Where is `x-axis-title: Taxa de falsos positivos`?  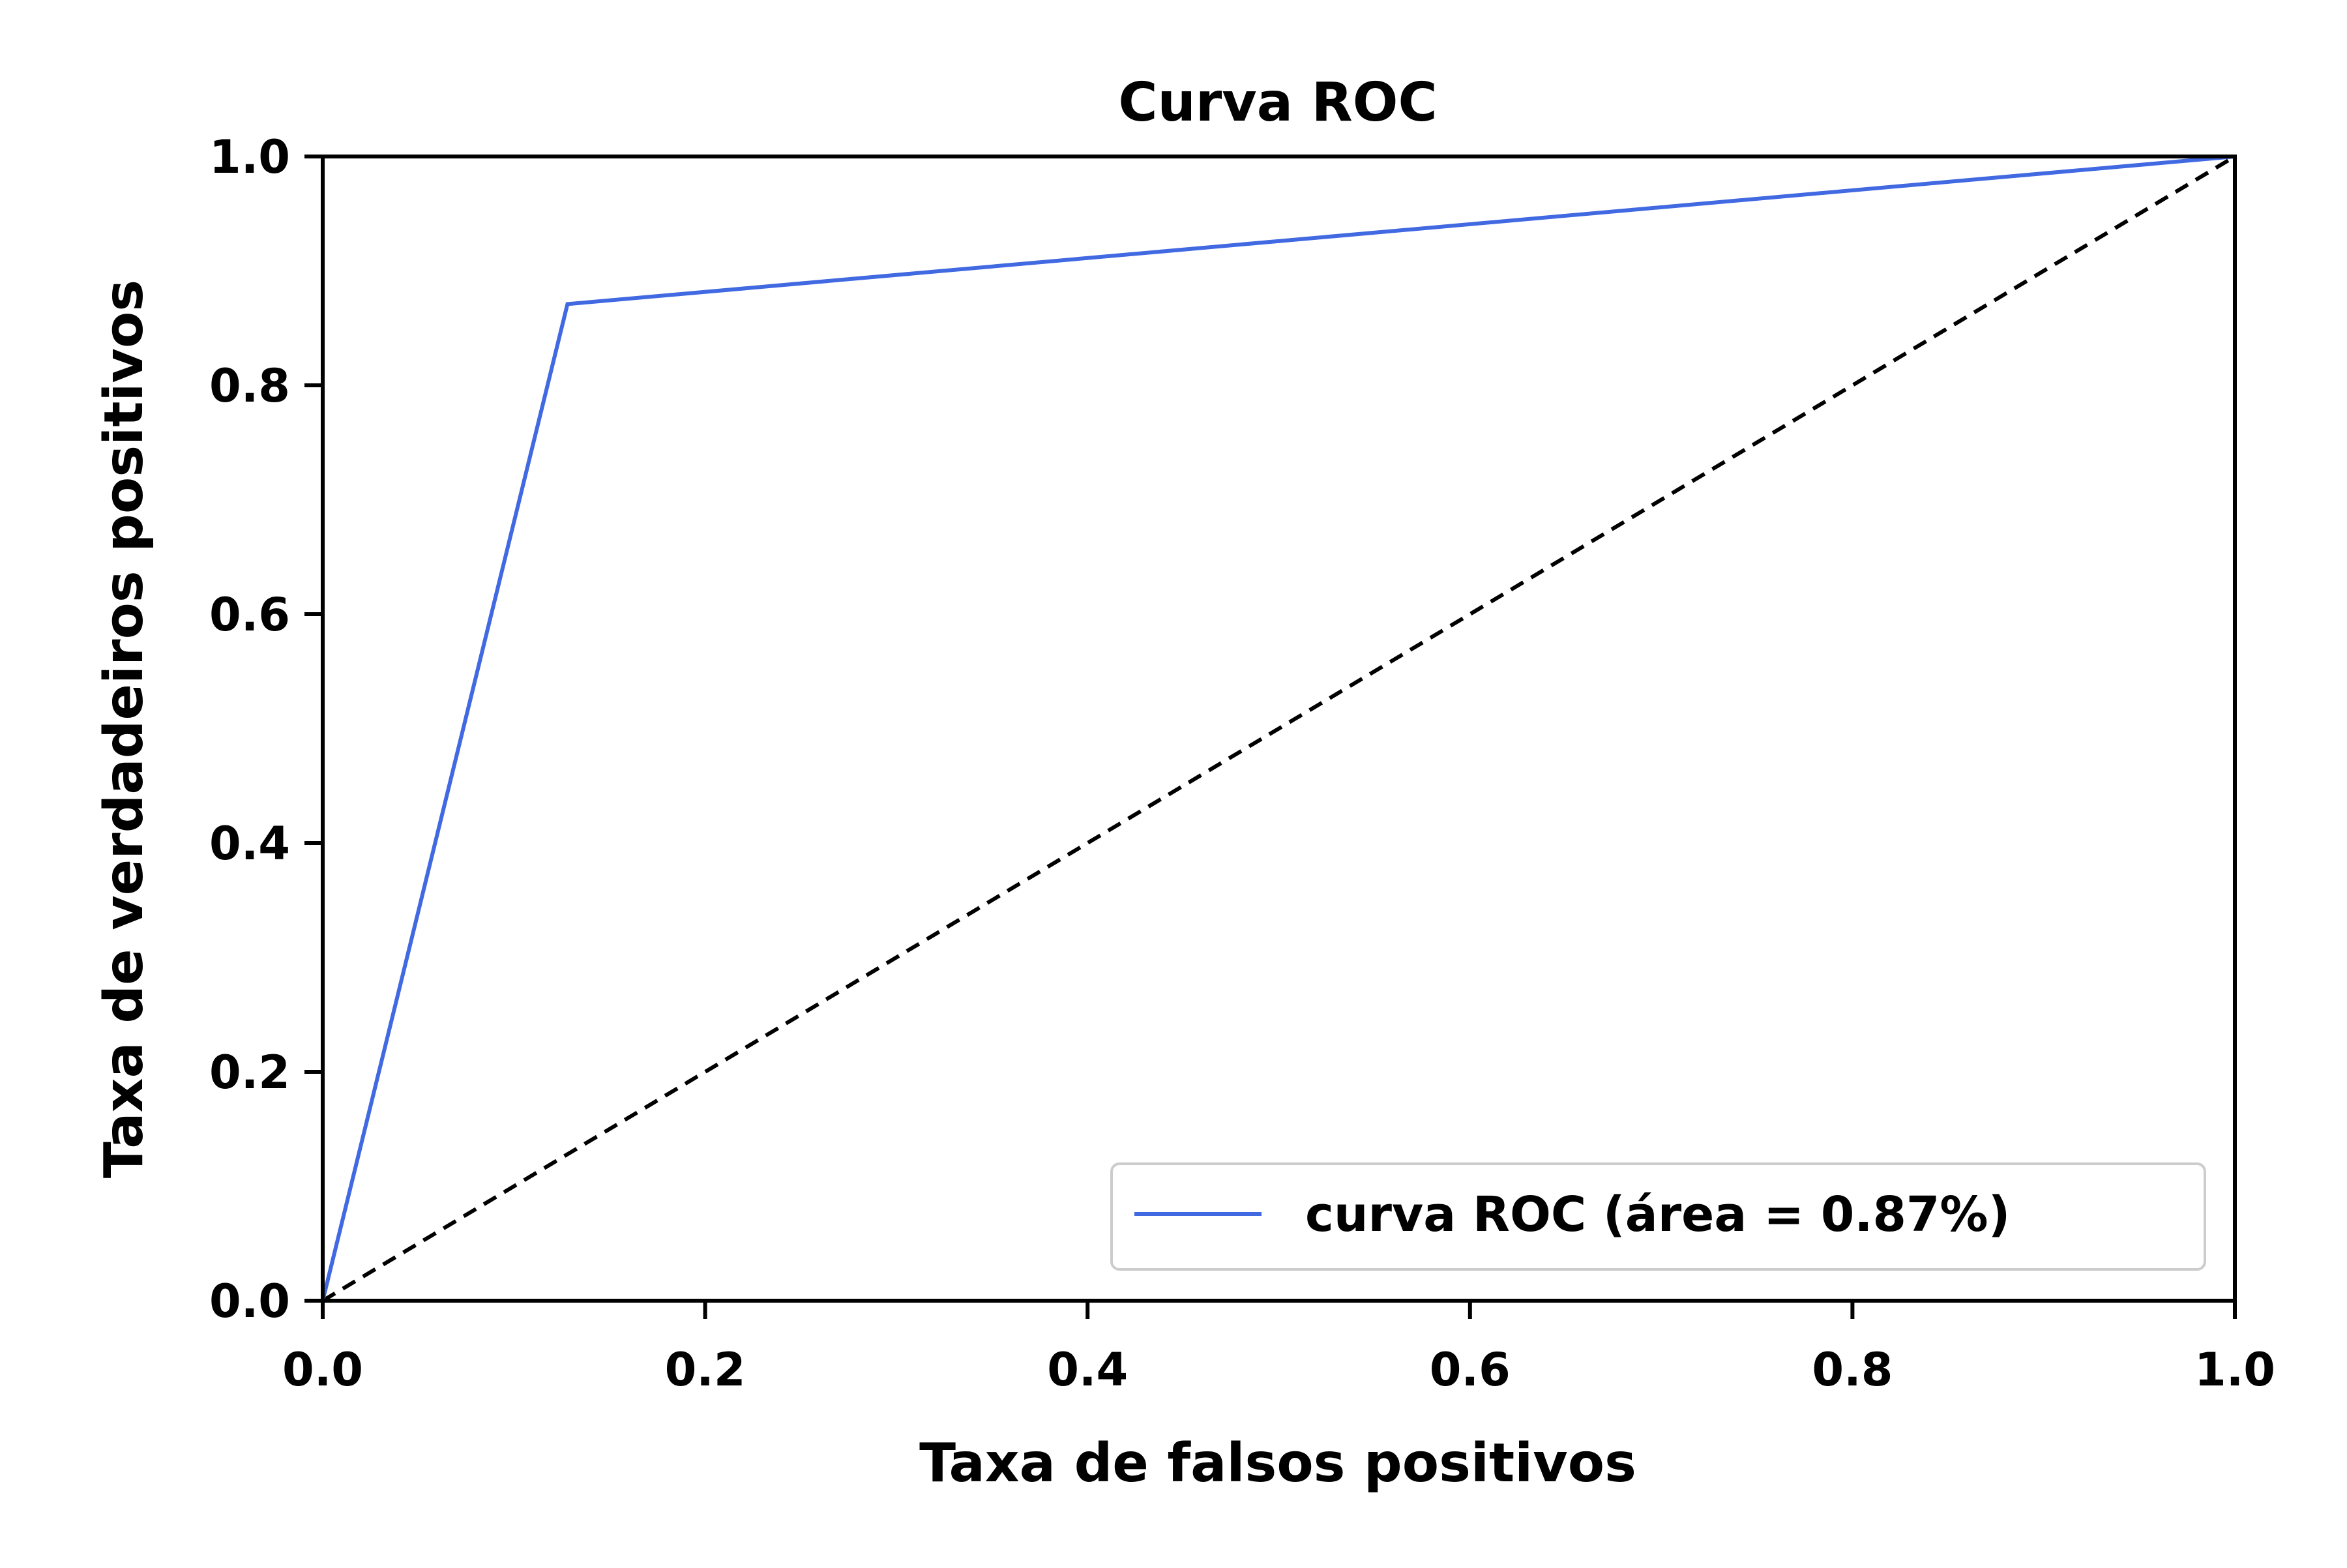
x-axis-title: Taxa de falsos positivos is located at coordinates (1277, 1463).